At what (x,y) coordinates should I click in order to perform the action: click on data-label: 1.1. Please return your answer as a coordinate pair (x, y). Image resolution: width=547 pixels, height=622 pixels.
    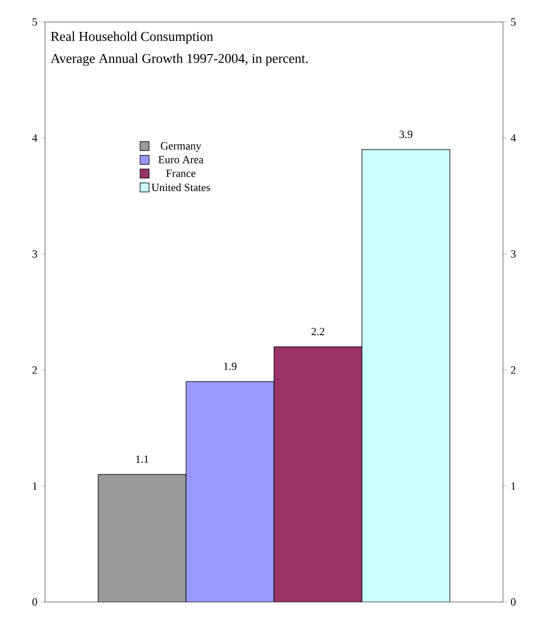
    Looking at the image, I should click on (142, 459).